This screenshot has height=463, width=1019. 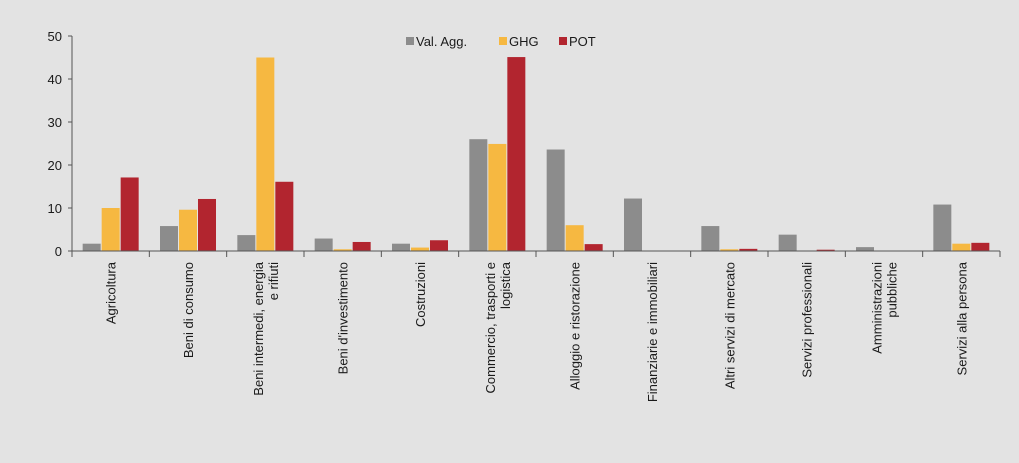 I want to click on bar-val-agg-servizi-alla-persona, so click(x=942, y=227).